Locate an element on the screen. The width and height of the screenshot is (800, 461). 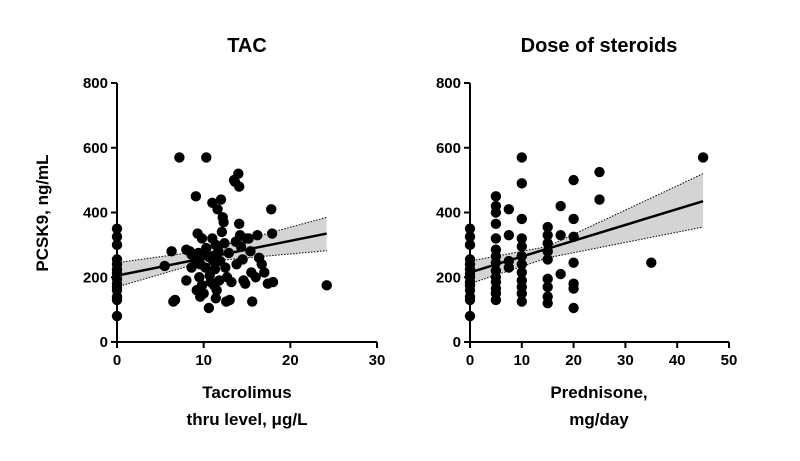
chart-title: TAC is located at coordinates (247, 46).